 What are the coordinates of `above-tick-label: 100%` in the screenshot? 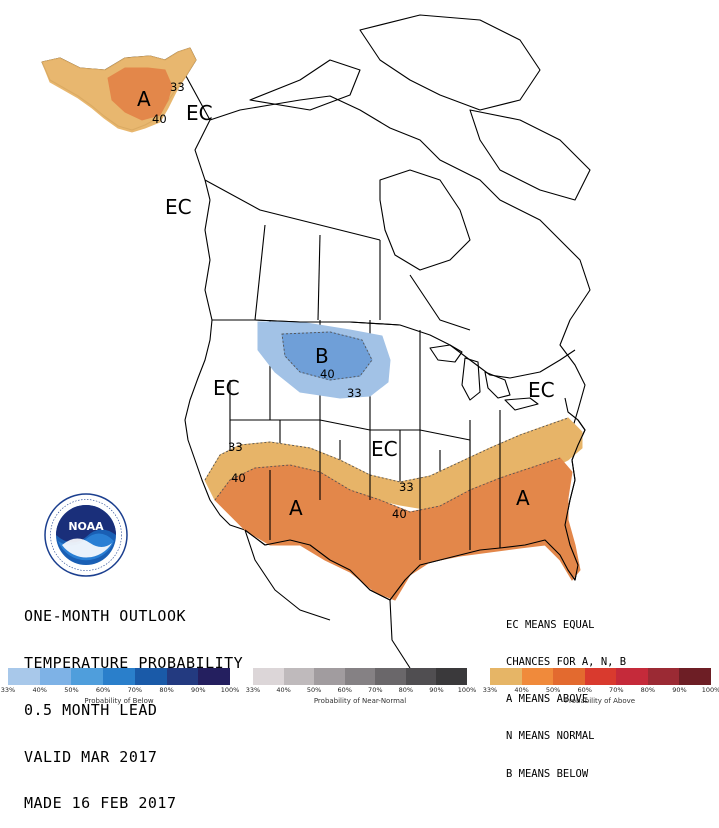 It's located at (710, 690).